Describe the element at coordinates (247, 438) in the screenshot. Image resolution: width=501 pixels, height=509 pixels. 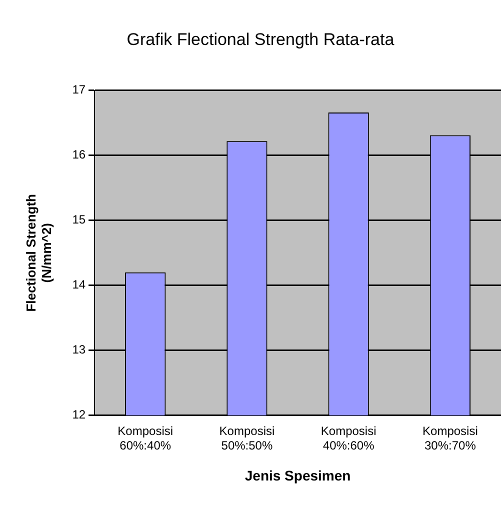
I see `x-tick-label: Komposisi 50%:50%` at that location.